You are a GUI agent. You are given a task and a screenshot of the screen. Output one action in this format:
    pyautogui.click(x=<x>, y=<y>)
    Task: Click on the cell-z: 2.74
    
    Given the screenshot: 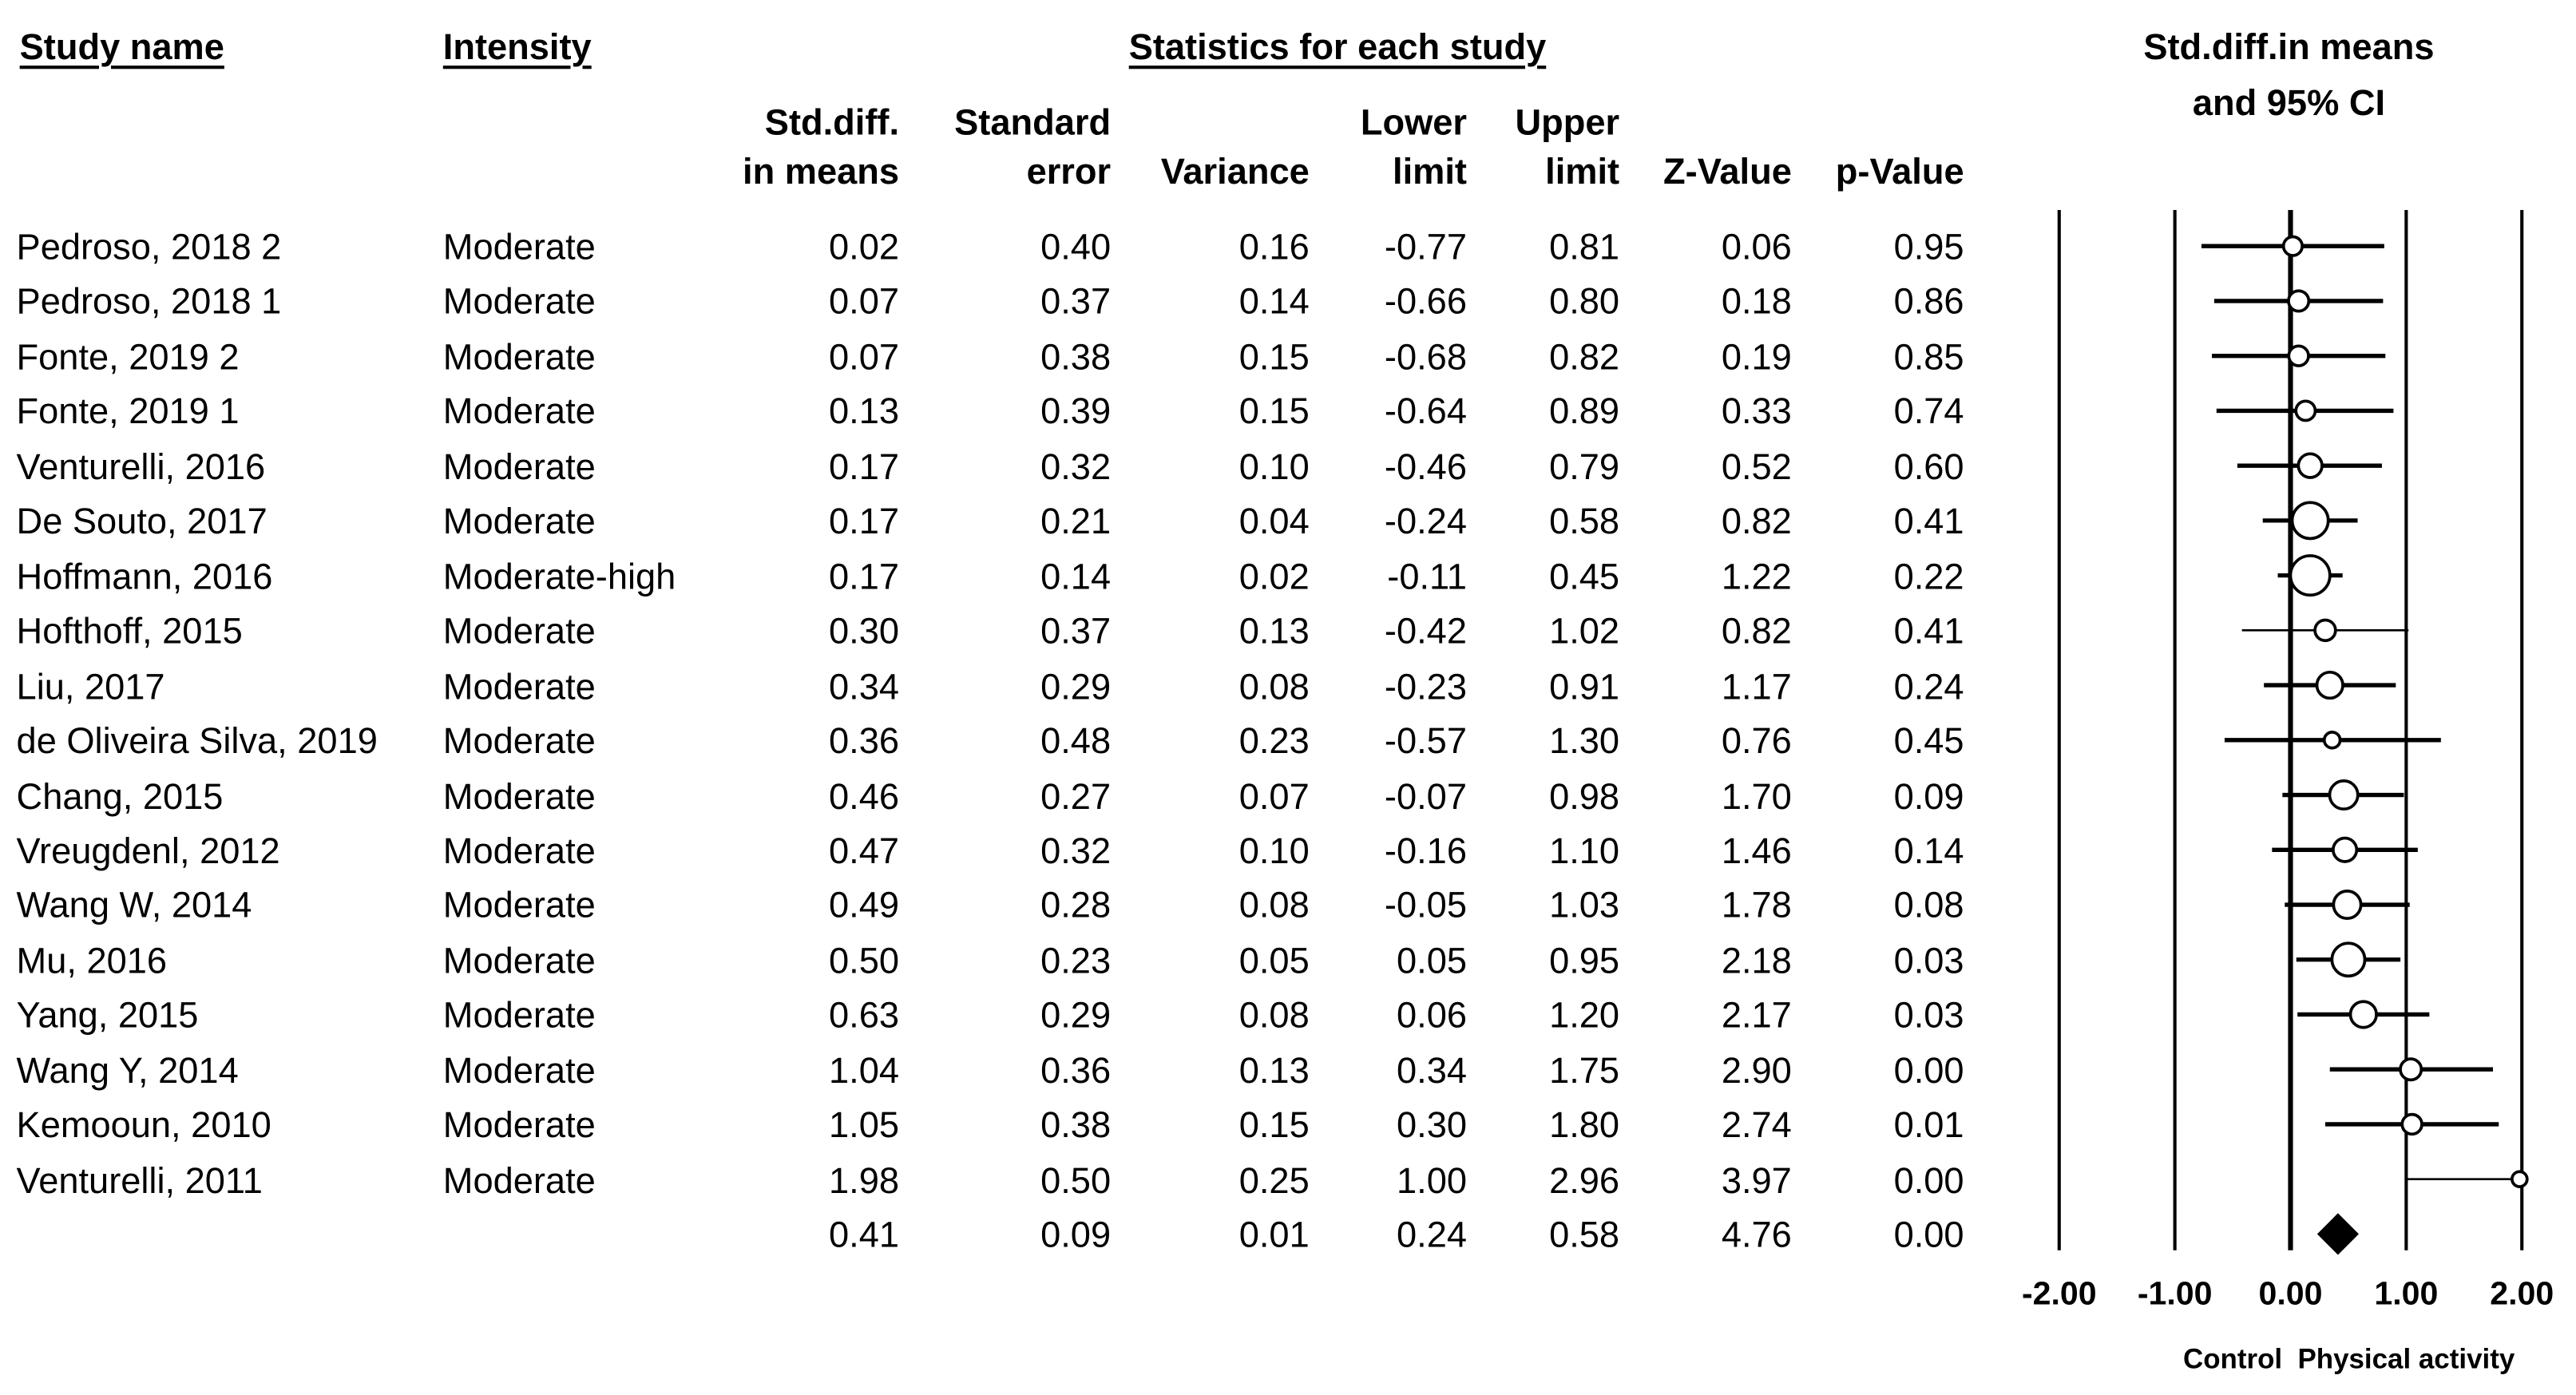 What is the action you would take?
    pyautogui.click(x=1756, y=1125)
    